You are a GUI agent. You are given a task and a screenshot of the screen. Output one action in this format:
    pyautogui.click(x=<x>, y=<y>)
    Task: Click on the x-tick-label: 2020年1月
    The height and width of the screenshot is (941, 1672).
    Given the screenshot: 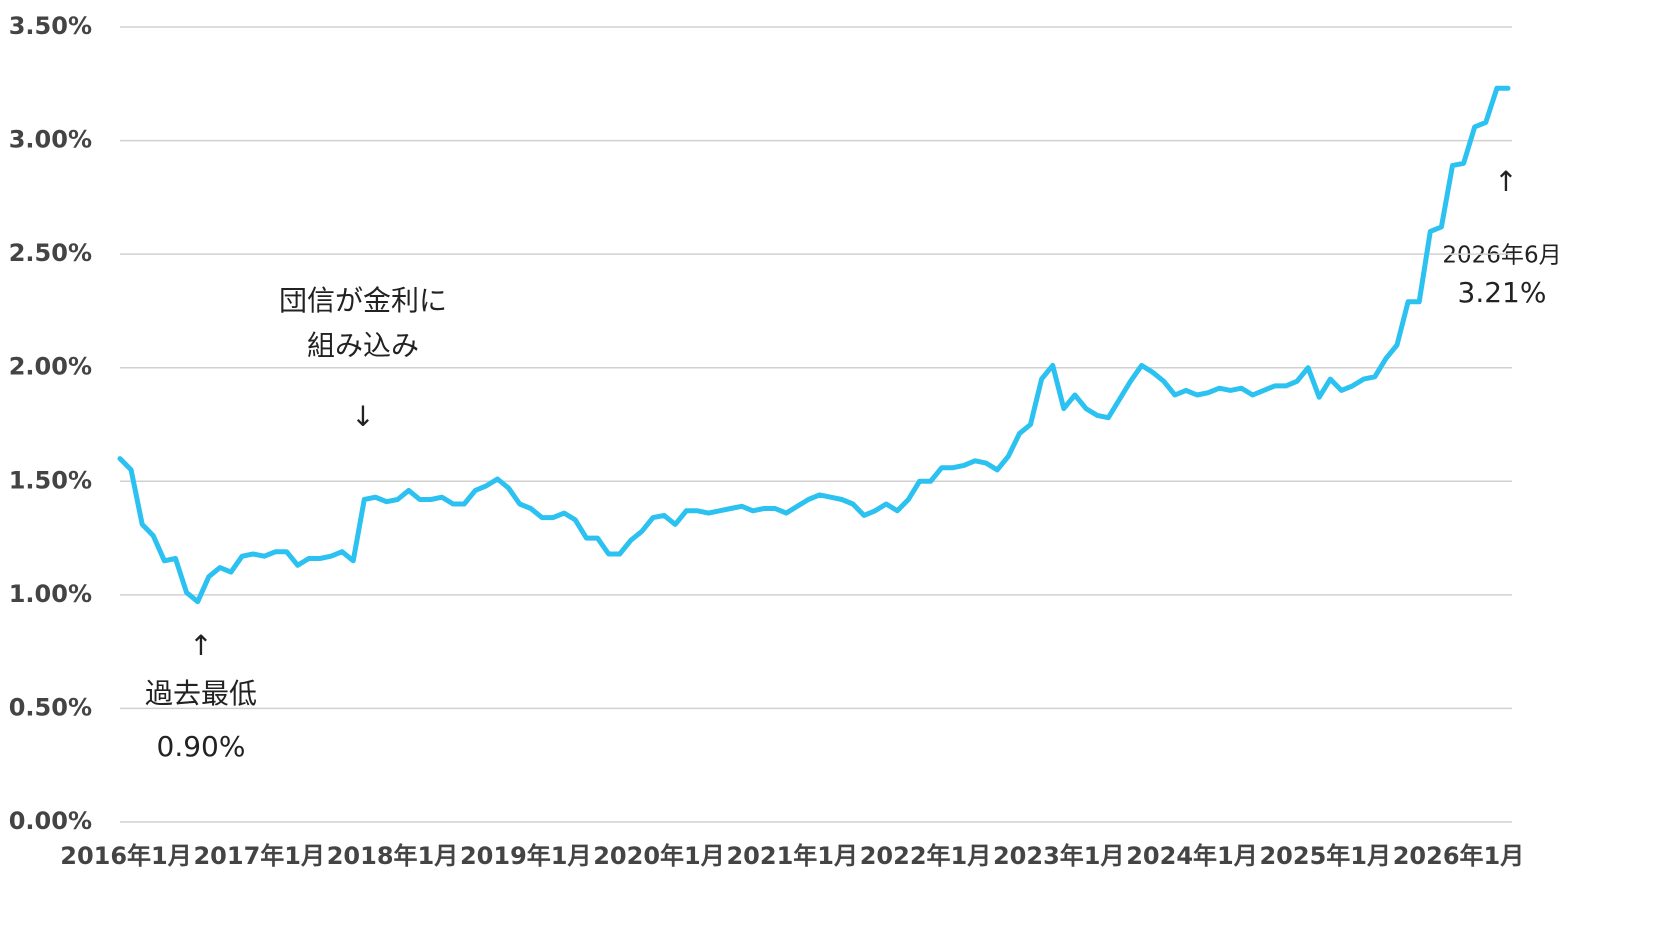 What is the action you would take?
    pyautogui.click(x=659, y=856)
    